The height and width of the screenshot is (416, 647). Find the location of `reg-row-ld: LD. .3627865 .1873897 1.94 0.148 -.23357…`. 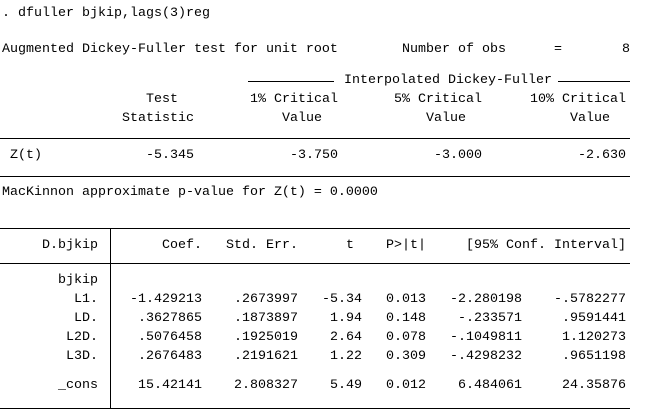

reg-row-ld: LD. .3627865 .1873897 1.94 0.148 -.23357… is located at coordinates (323, 319).